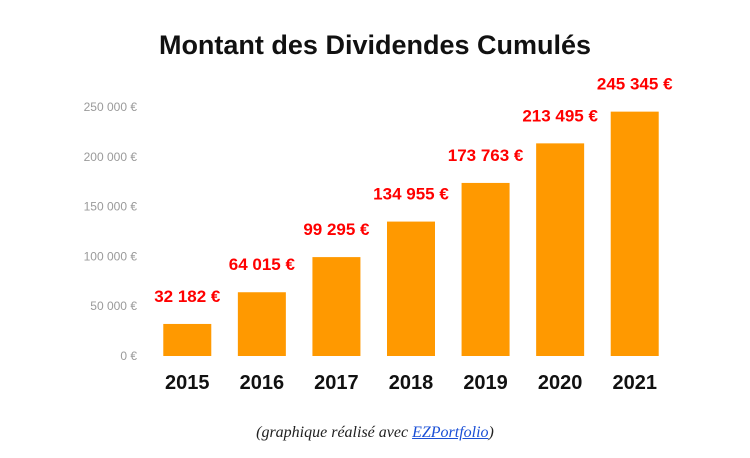  What do you see at coordinates (491, 432) in the screenshot?
I see `caption-suffix: )` at bounding box center [491, 432].